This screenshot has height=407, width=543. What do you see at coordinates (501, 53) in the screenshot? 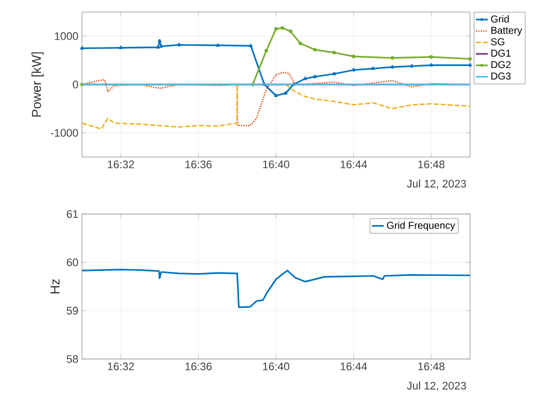
I see `legend-label: DG1` at bounding box center [501, 53].